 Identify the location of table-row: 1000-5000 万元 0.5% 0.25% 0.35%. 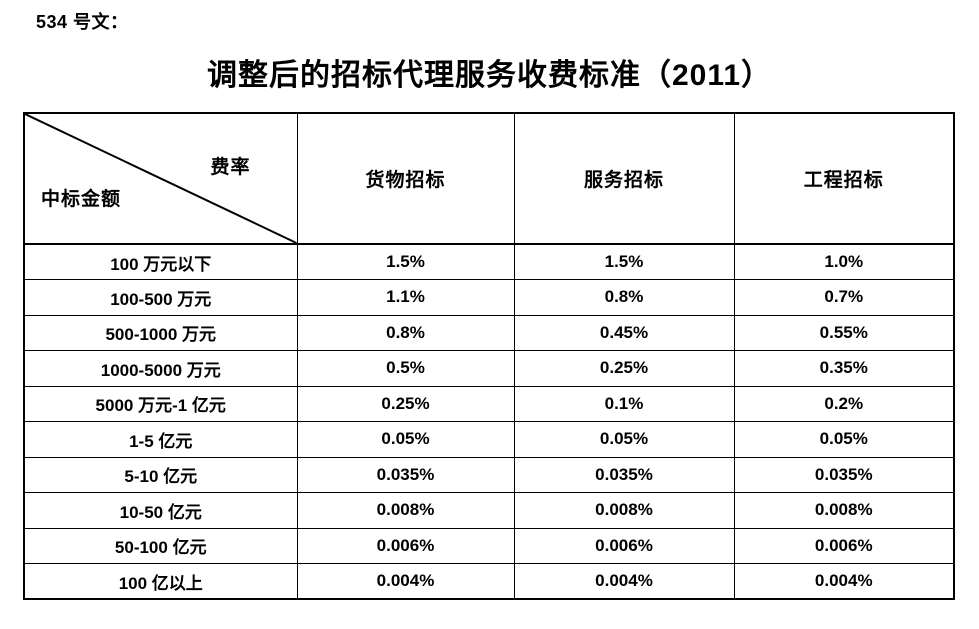
(489, 368).